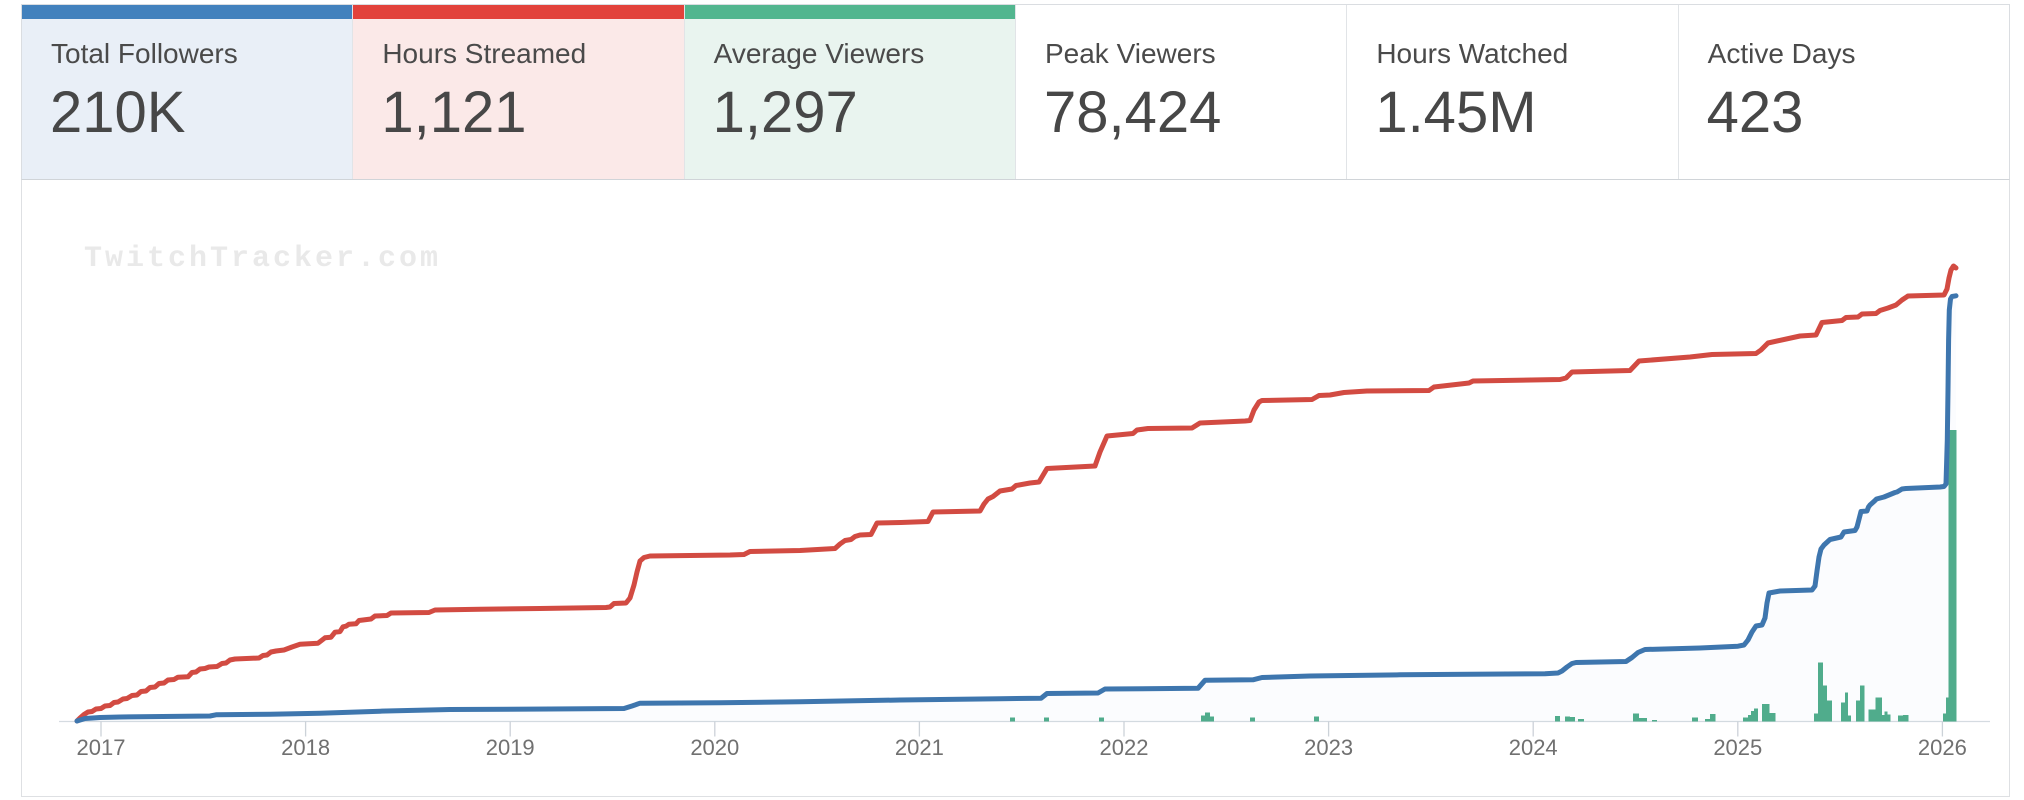  I want to click on svg-text: 2019, so click(510, 747).